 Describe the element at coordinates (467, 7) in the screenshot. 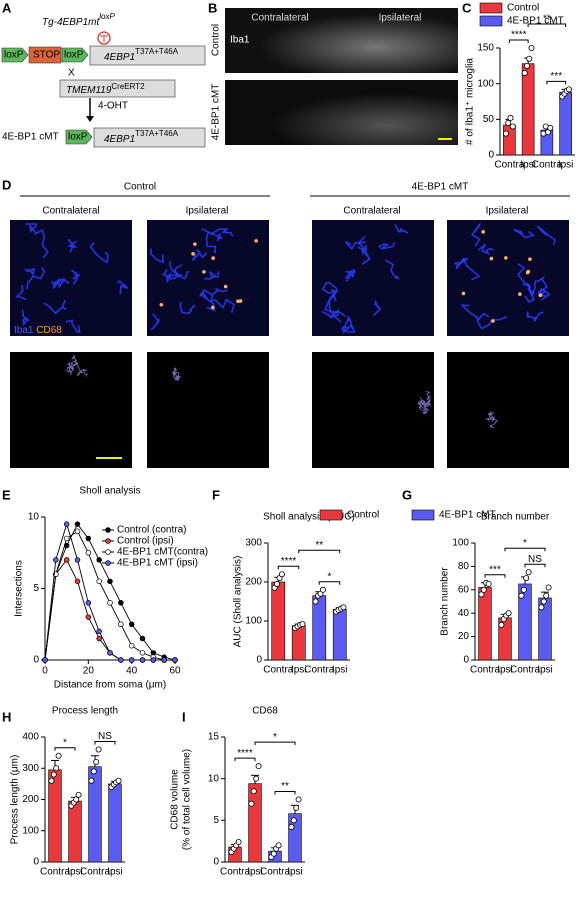

I see `panel-label: C` at that location.